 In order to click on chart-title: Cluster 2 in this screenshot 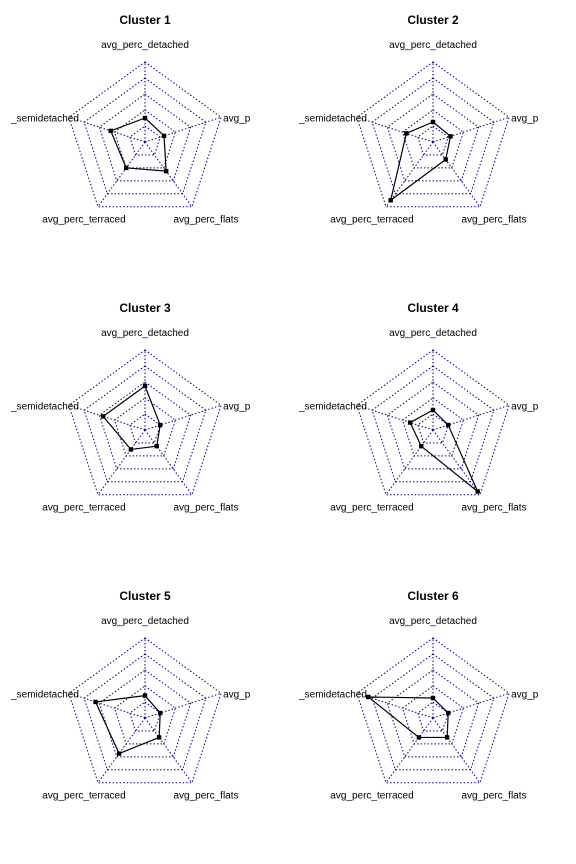, I will do `click(433, 20)`.